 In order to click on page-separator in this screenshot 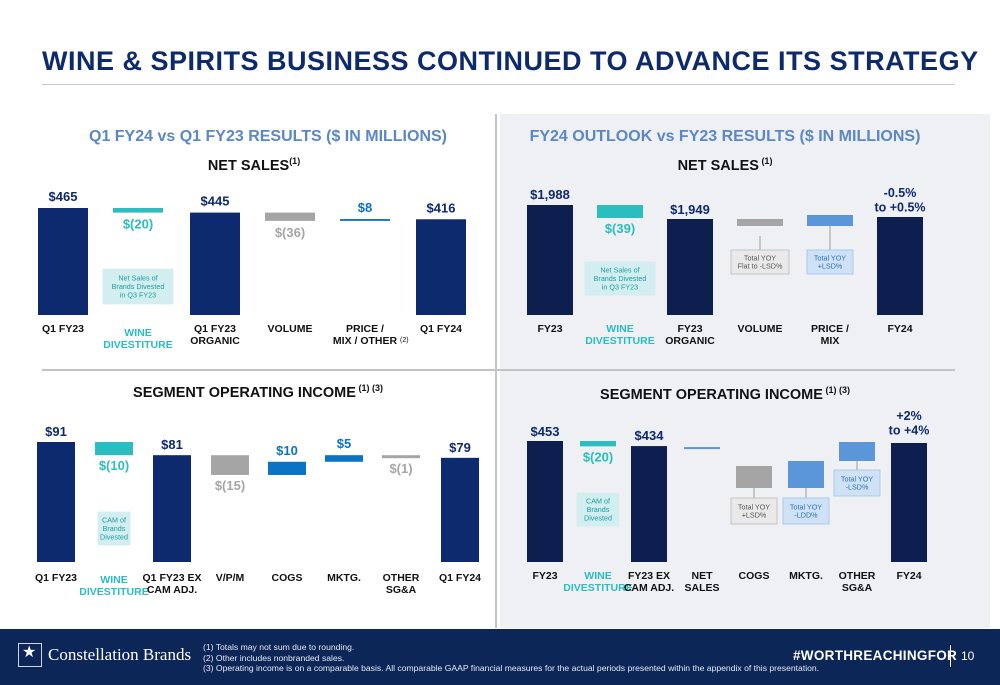, I will do `click(950, 656)`.